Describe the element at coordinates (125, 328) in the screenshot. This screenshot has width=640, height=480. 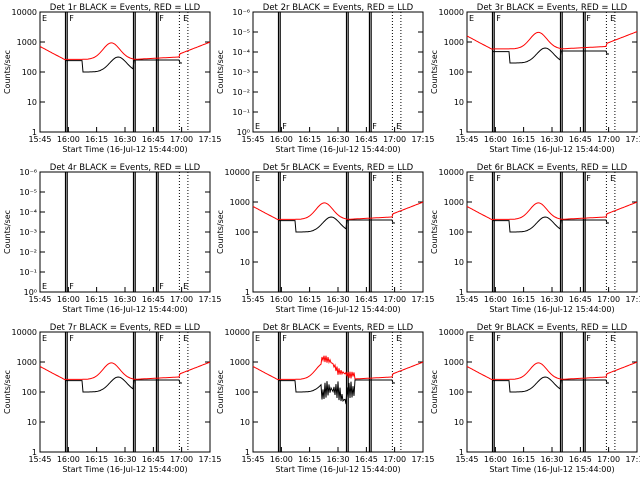
I see `plot-title: Det 7r BLACK = Events, RED = LLD` at that location.